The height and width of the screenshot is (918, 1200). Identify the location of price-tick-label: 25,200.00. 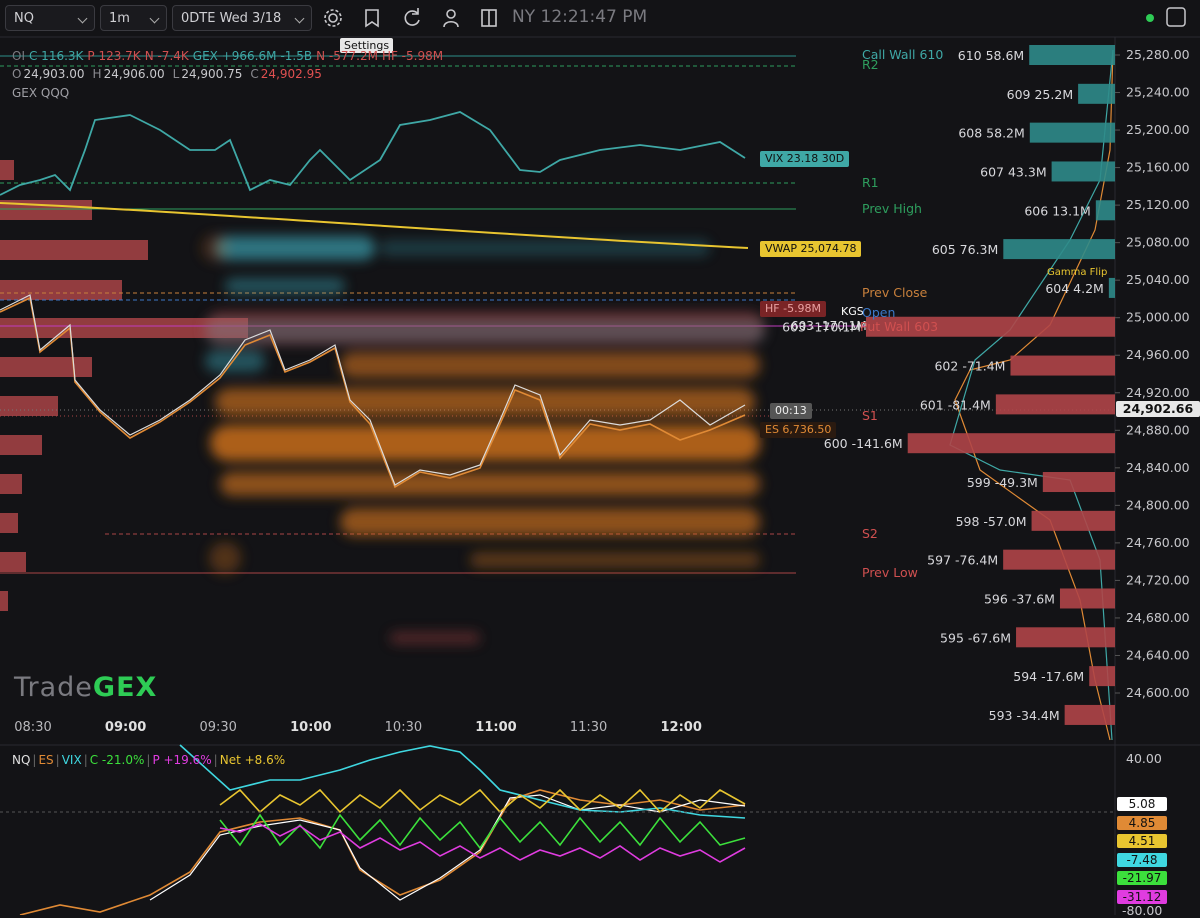
(1158, 129).